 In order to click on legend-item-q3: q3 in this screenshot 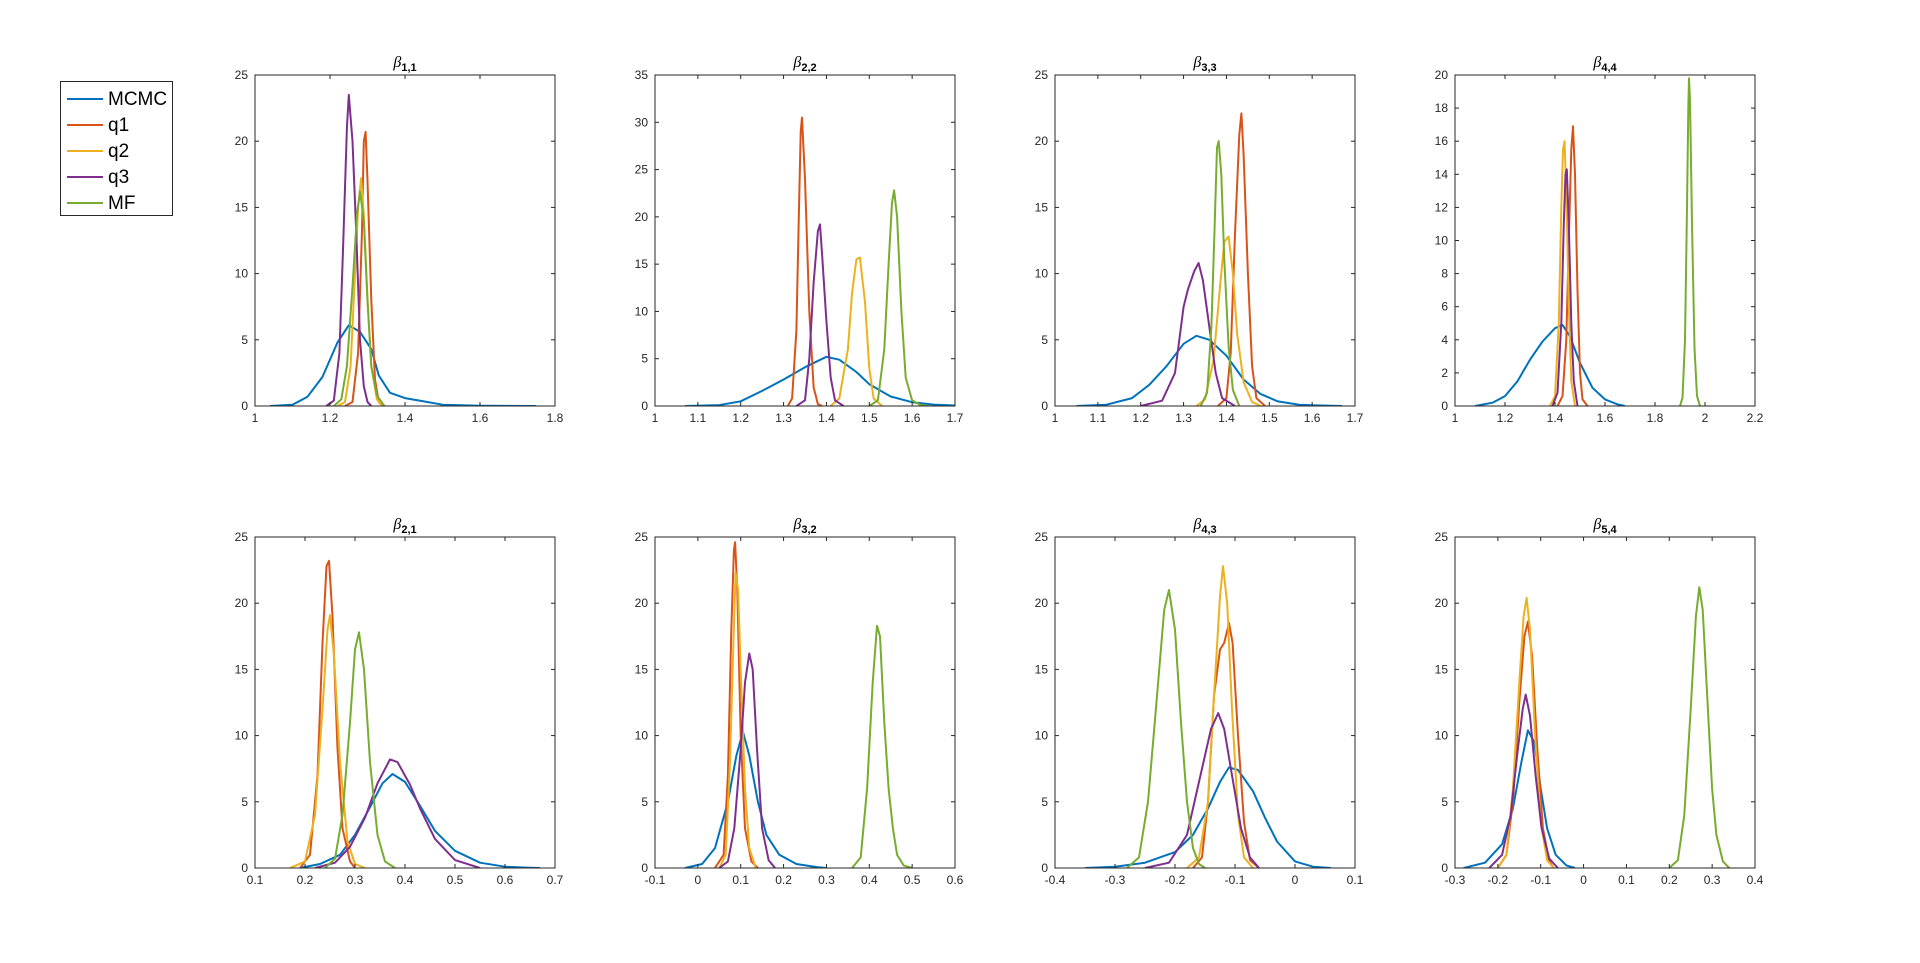, I will do `click(117, 177)`.